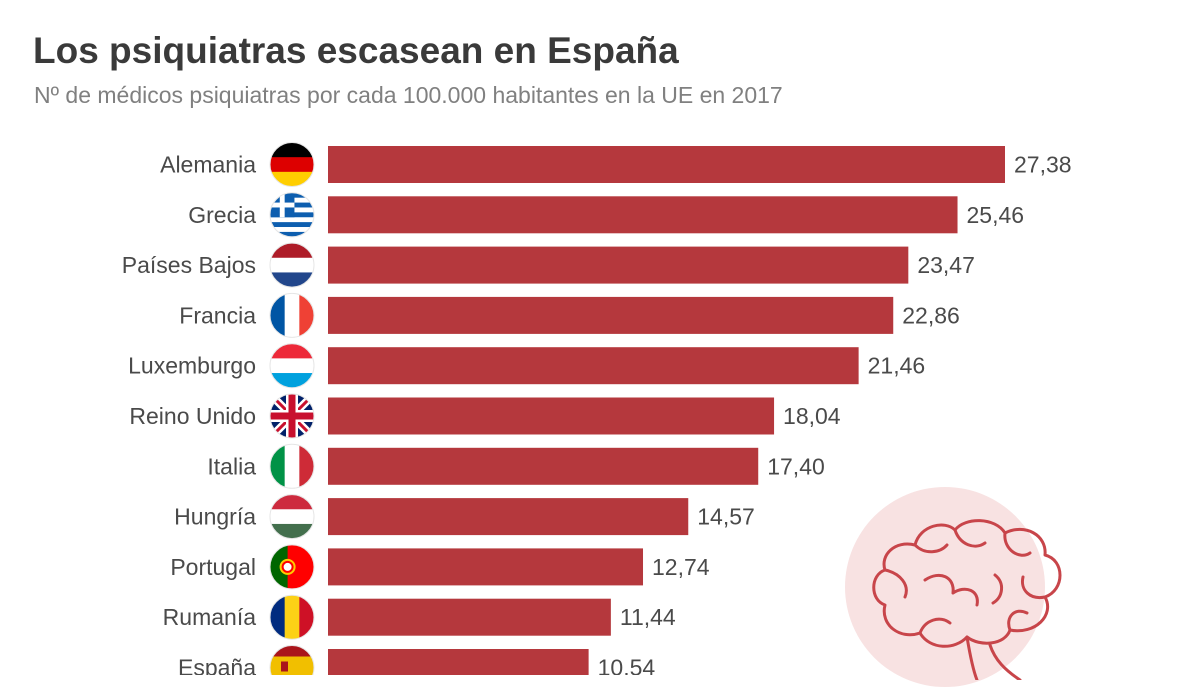  I want to click on value-label: 25,46, so click(996, 215).